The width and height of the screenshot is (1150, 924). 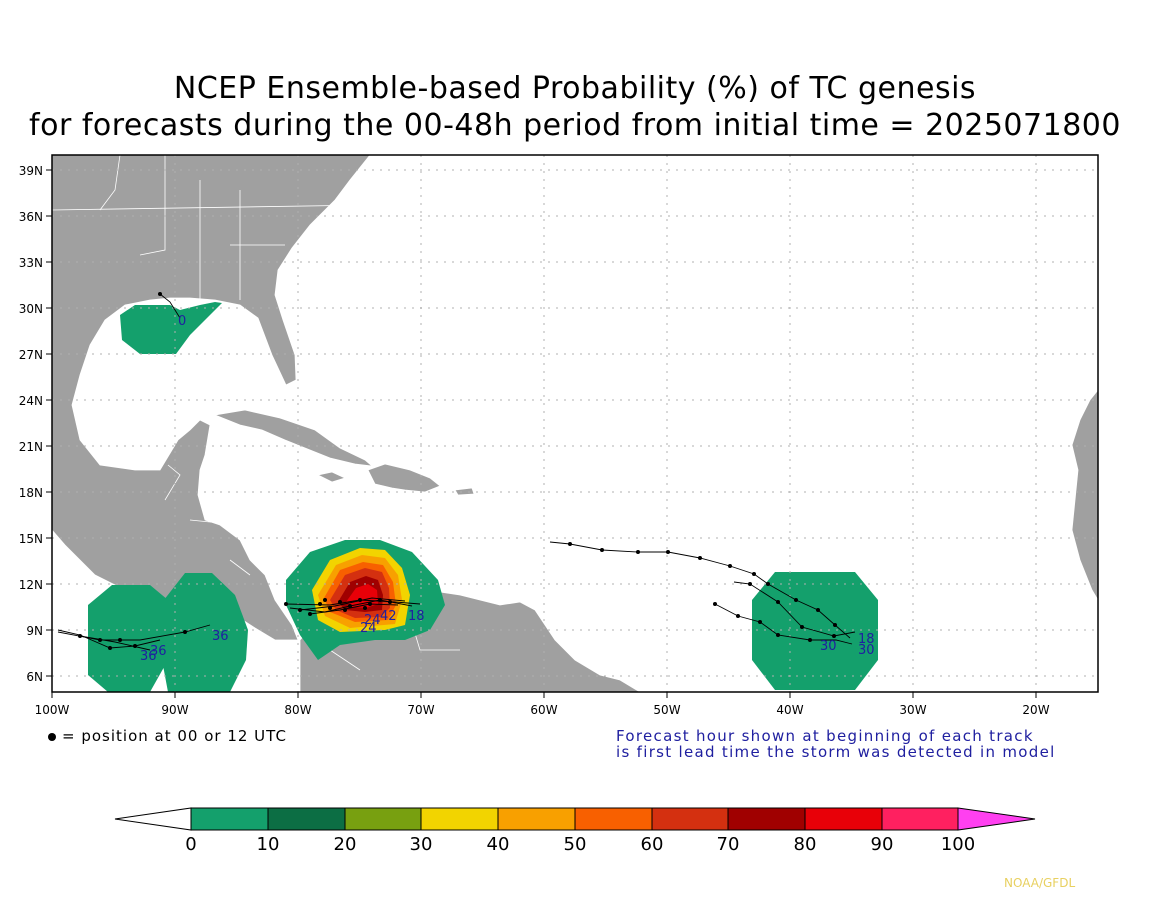 What do you see at coordinates (805, 844) in the screenshot?
I see `colorbar-tick-label: 80` at bounding box center [805, 844].